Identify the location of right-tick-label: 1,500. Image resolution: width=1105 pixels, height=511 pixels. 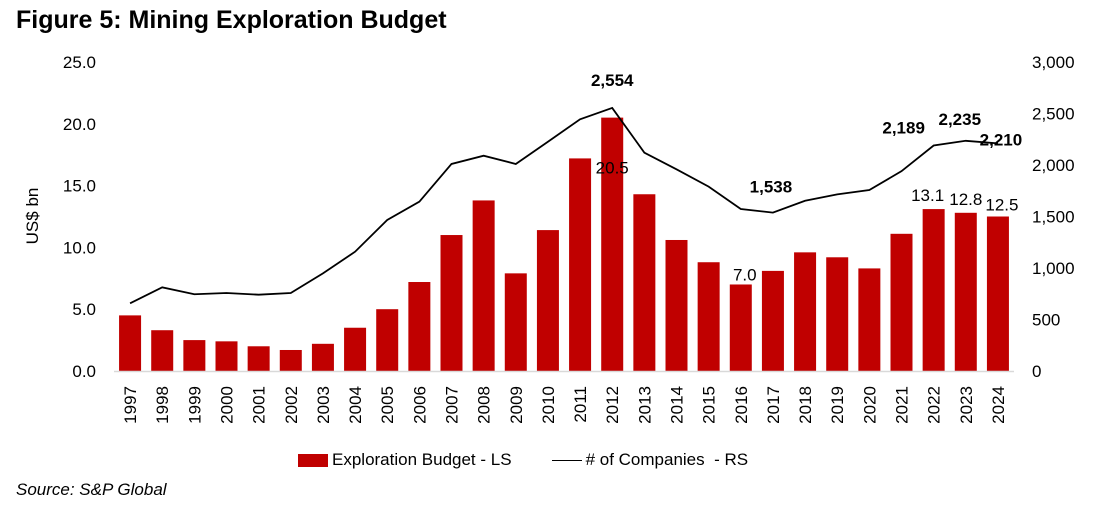
(1053, 217).